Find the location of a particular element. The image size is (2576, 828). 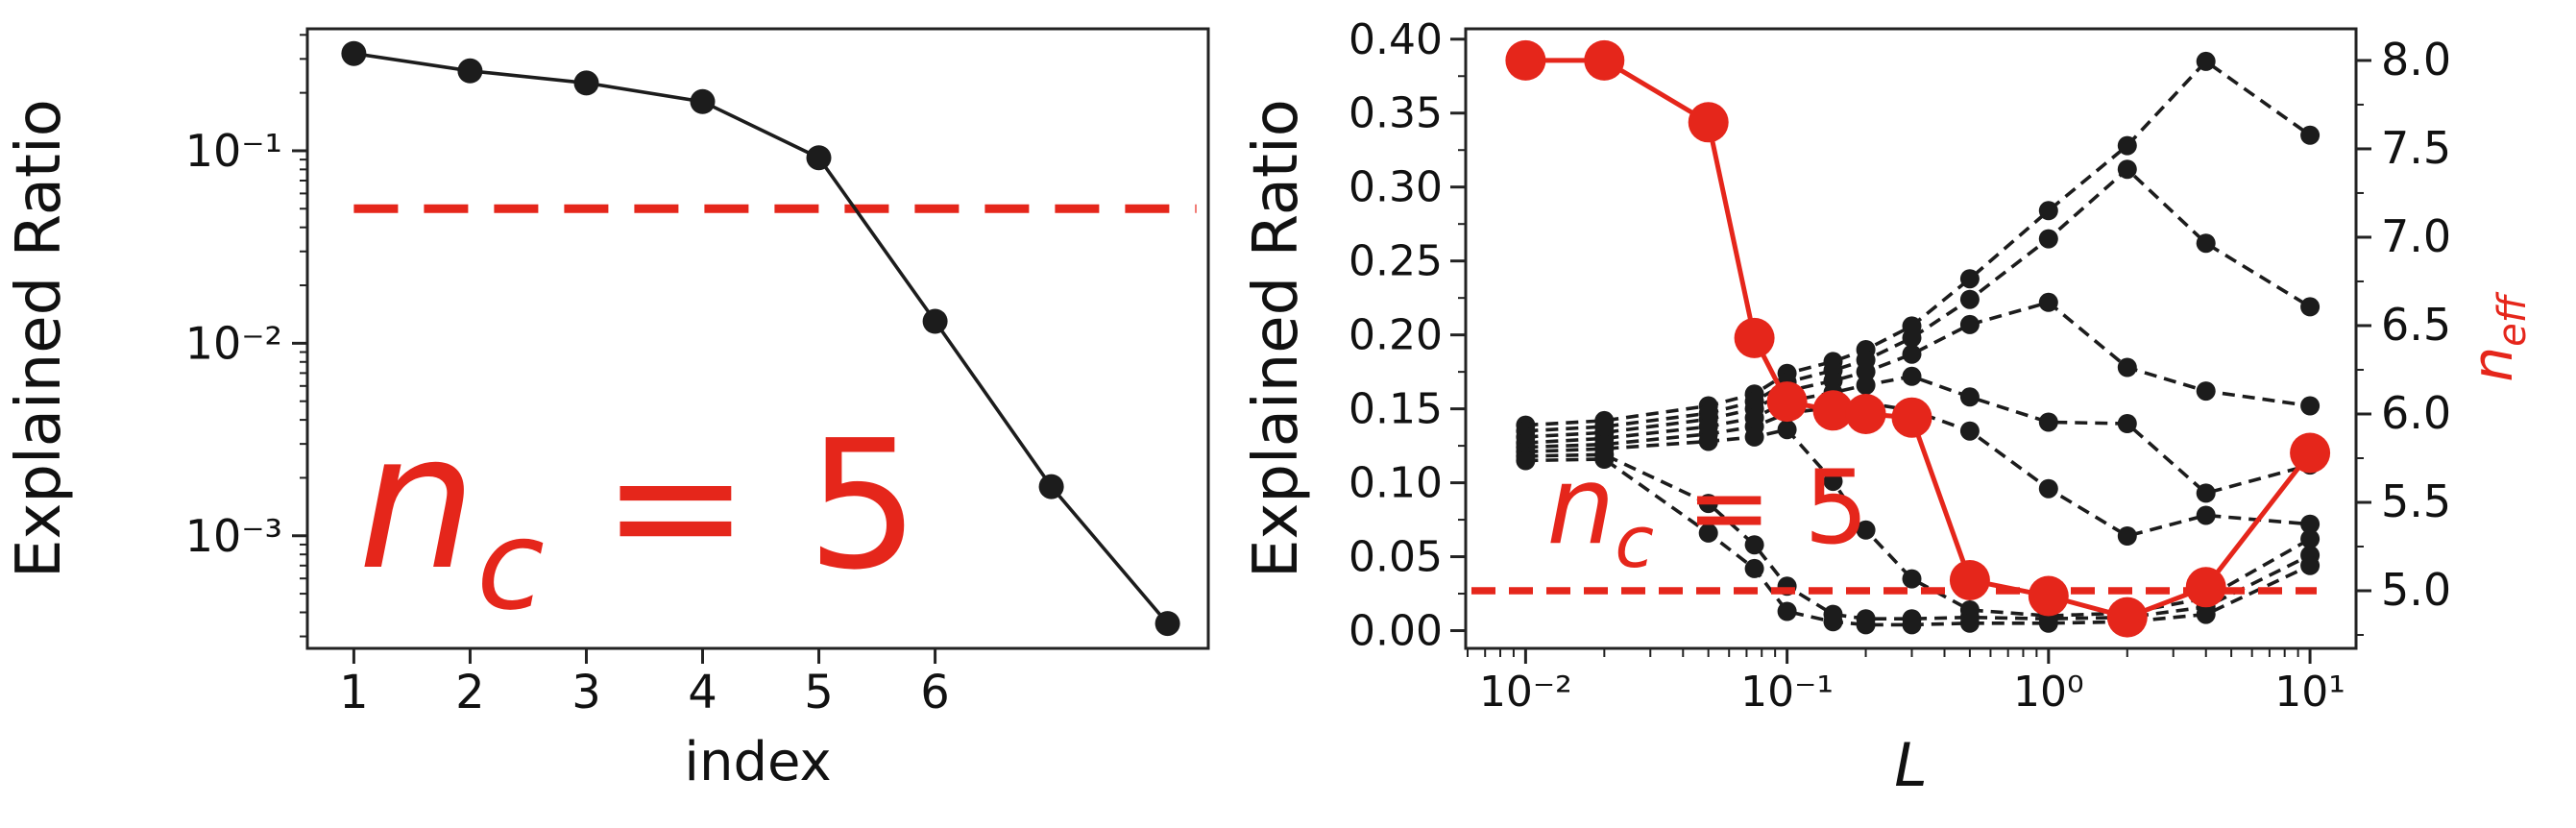

y-tick-label: 10⁻¹ is located at coordinates (234, 151).